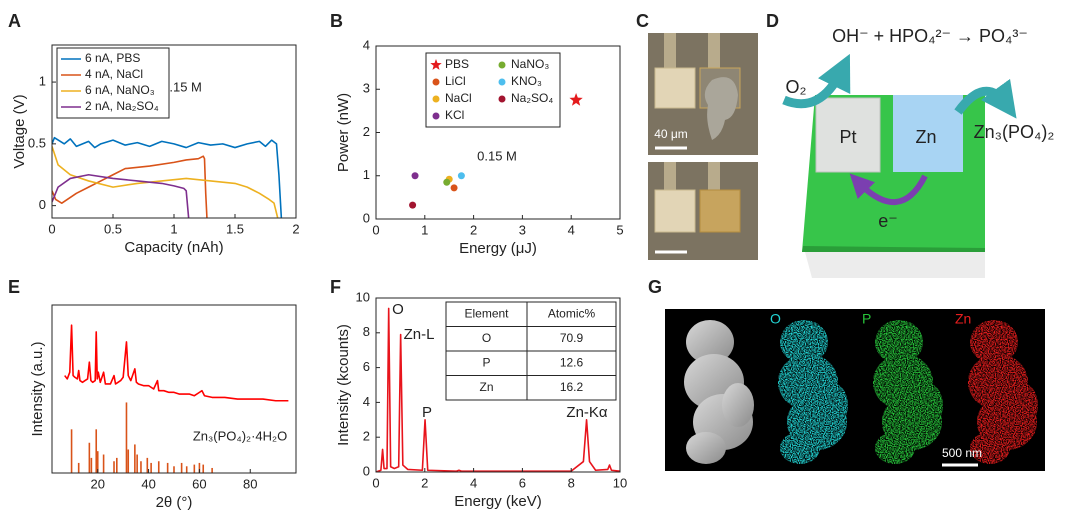 The width and height of the screenshot is (1066, 520). Describe the element at coordinates (572, 338) in the screenshot. I see `table-cell: 70.9` at that location.